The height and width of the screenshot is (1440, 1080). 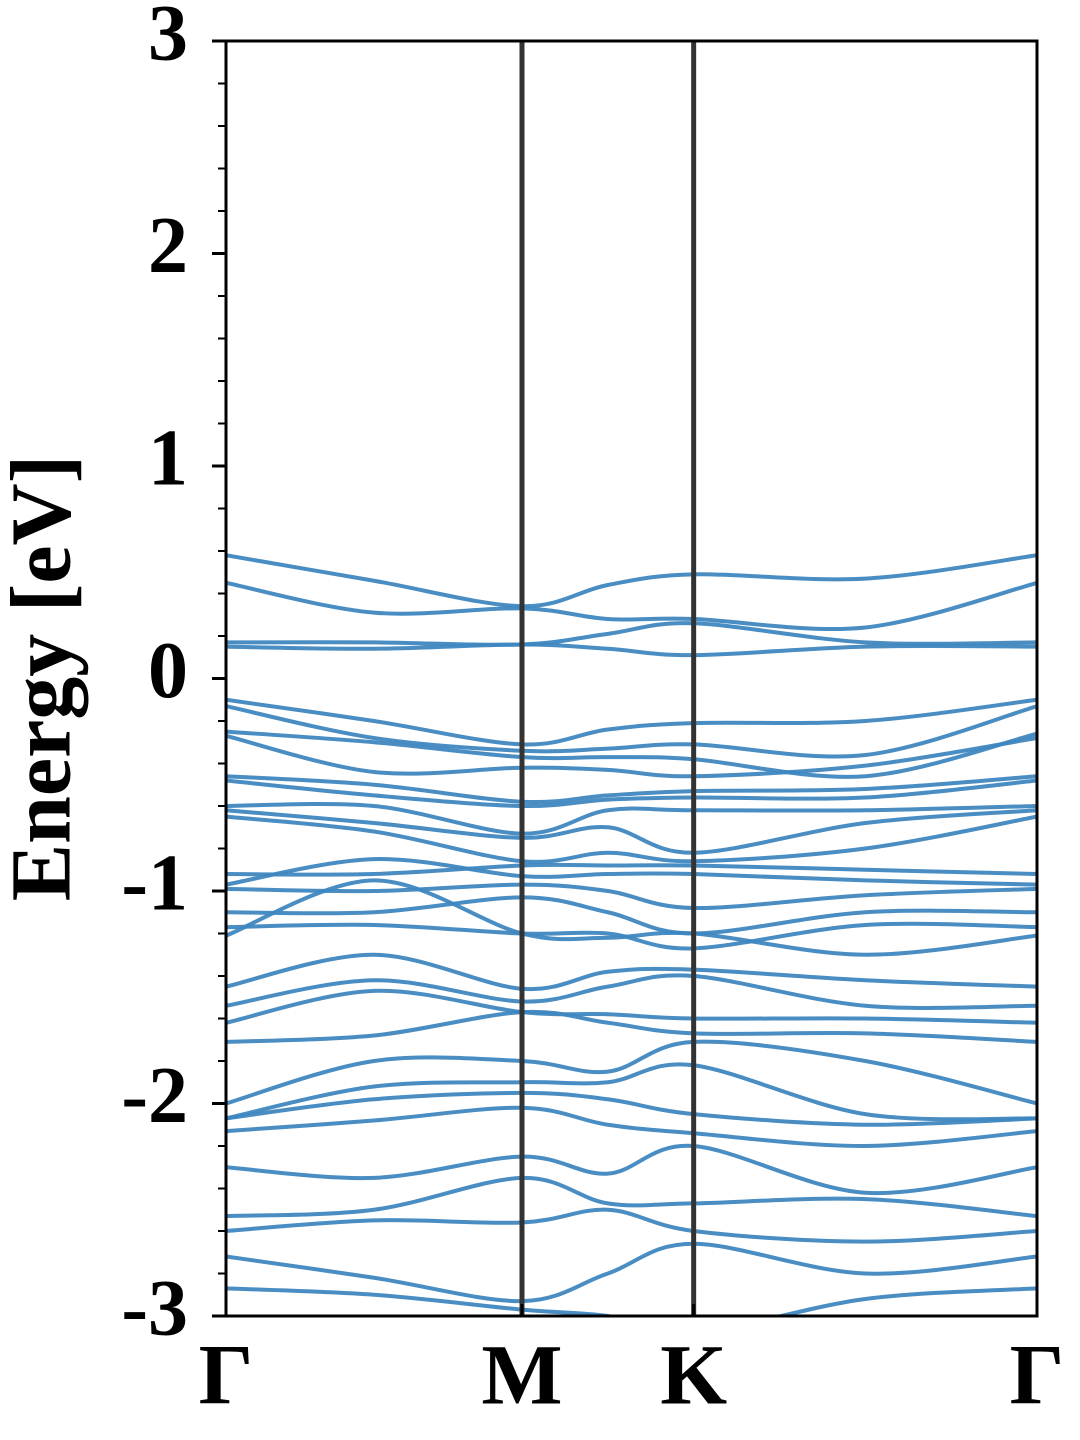 What do you see at coordinates (521, 1375) in the screenshot?
I see `x-tick-label: M` at bounding box center [521, 1375].